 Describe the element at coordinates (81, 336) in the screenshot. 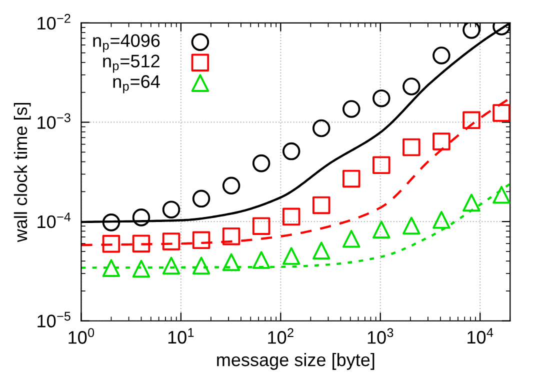

I see `x-tick-label: 10$^{0}$` at that location.